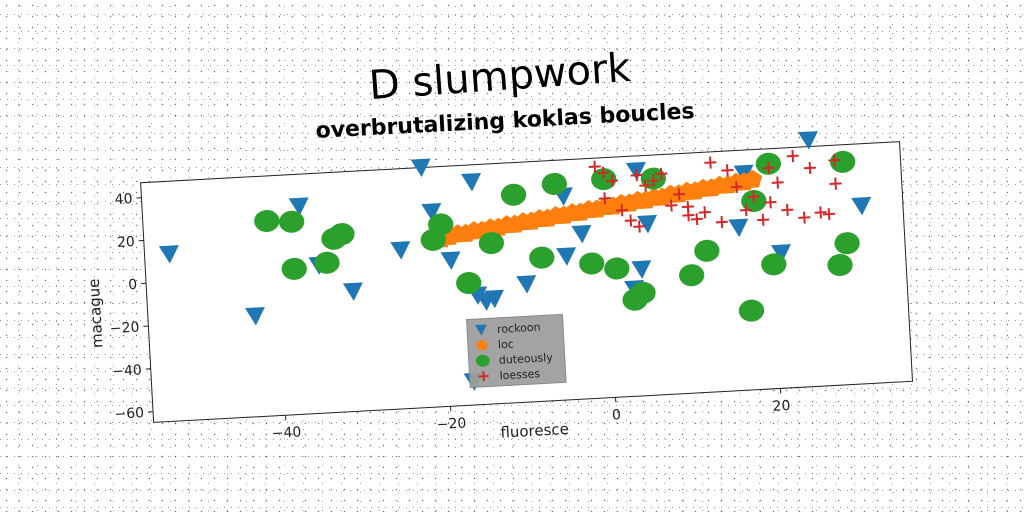 This screenshot has width=1024, height=512. What do you see at coordinates (519, 328) in the screenshot?
I see `legend-label: rockoon` at bounding box center [519, 328].